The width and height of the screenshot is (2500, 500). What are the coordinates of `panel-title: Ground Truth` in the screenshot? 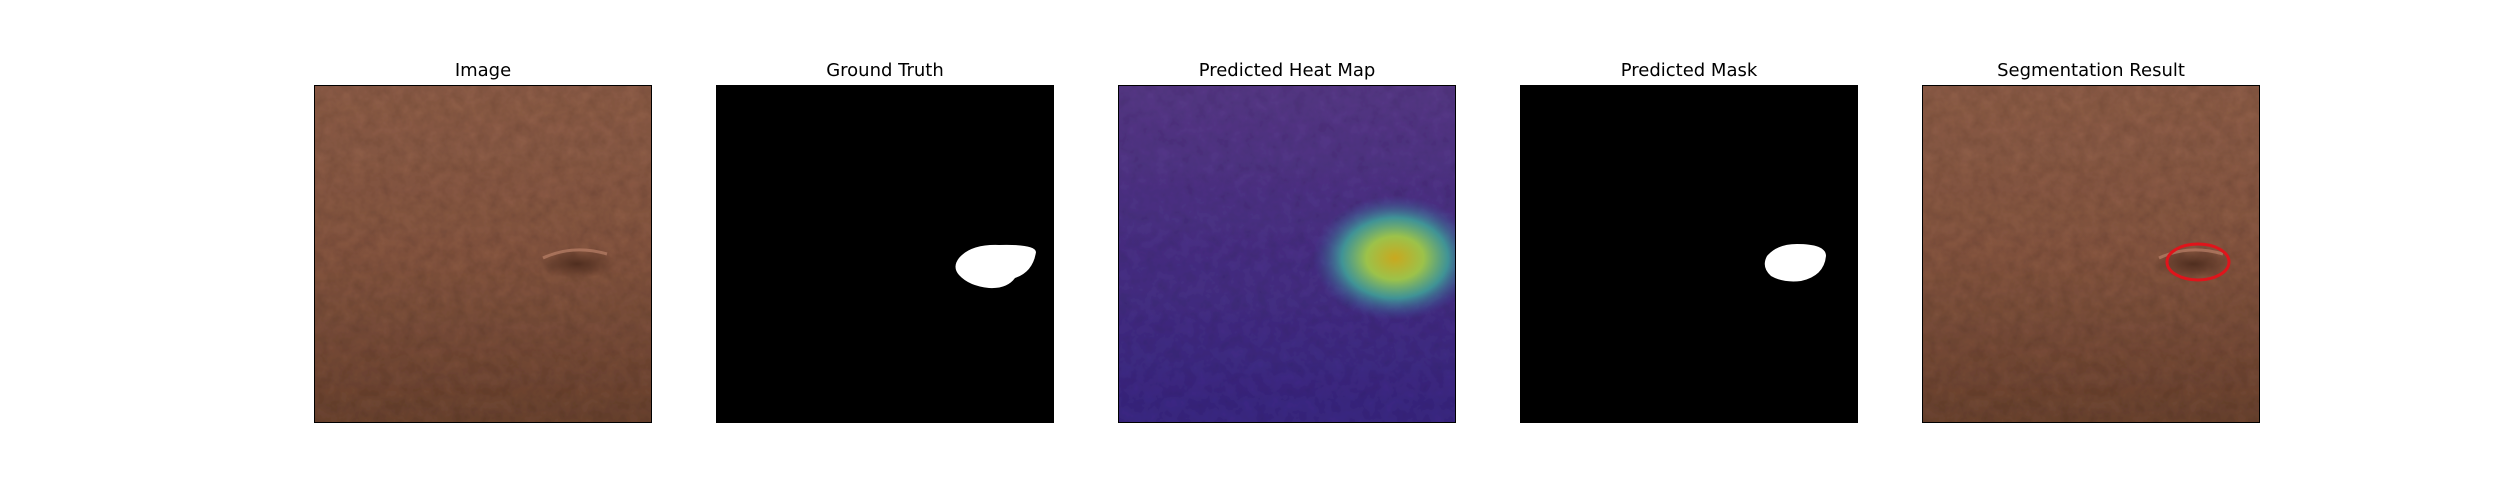 It's located at (885, 70).